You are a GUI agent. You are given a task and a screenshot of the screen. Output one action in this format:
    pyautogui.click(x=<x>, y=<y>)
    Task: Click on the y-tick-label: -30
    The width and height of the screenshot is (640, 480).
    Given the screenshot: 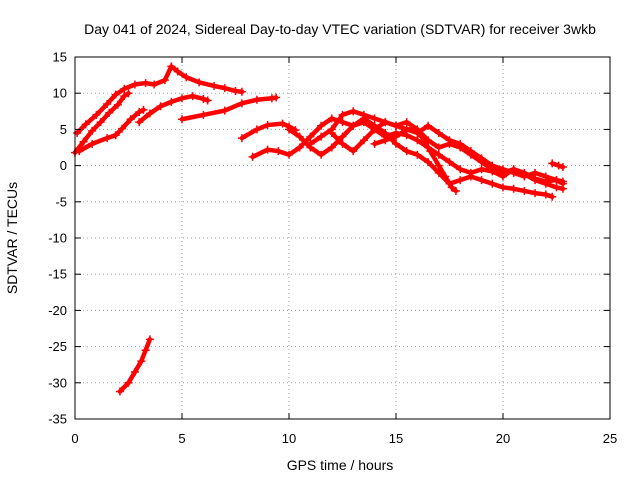 What is the action you would take?
    pyautogui.click(x=57, y=382)
    